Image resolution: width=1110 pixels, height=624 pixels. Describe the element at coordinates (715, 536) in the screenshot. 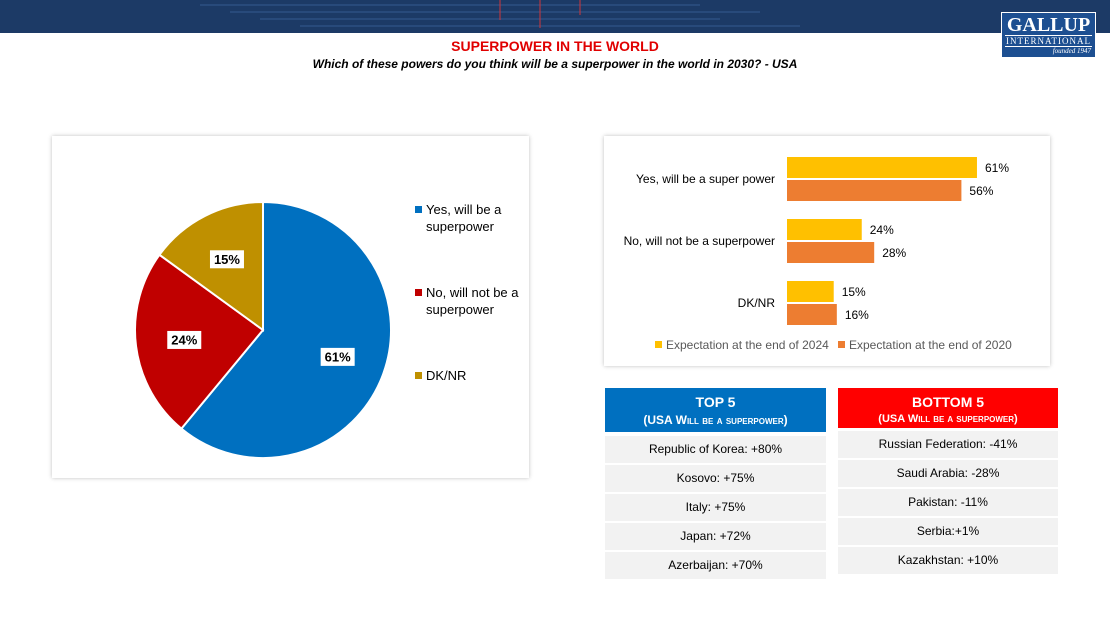

I see `table-row: Japan: +72%` at that location.